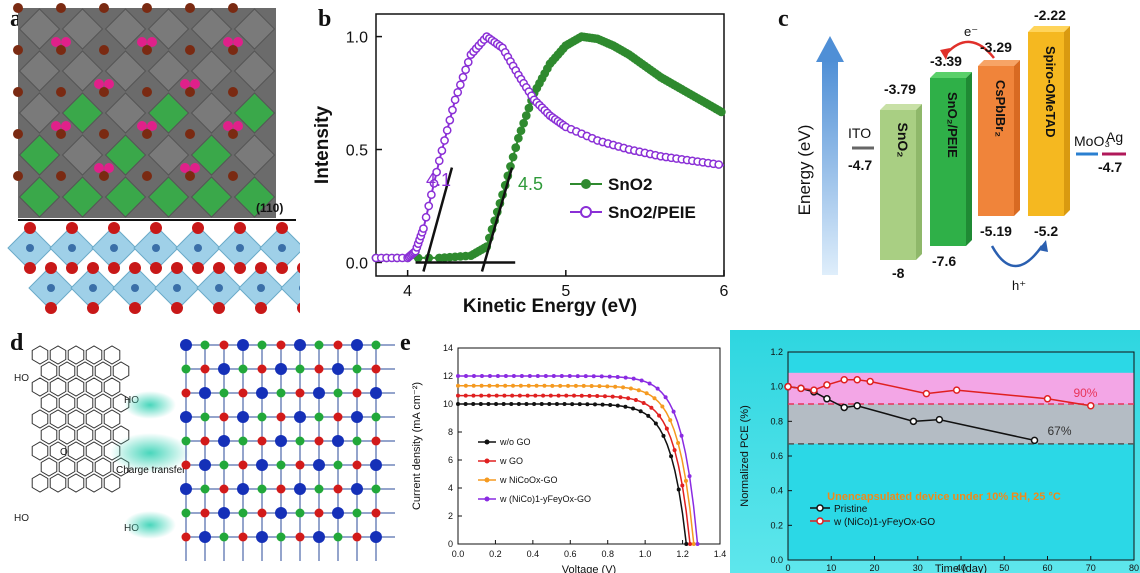  I want to click on spiro-block: Spiro-OMeTAD, so click(1049, 121).